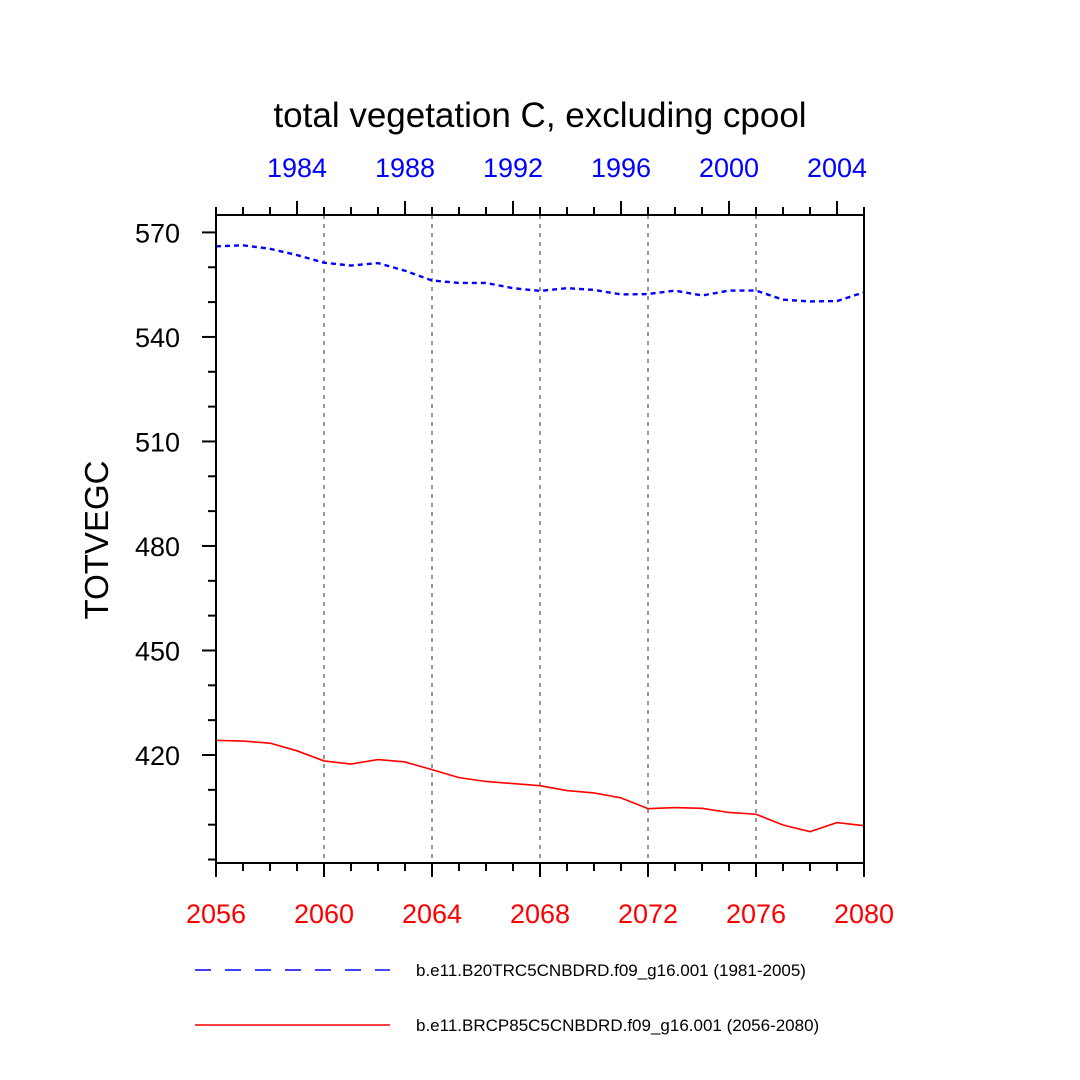 Image resolution: width=1080 pixels, height=1080 pixels. What do you see at coordinates (729, 168) in the screenshot?
I see `x-top-tick-label: 2000` at bounding box center [729, 168].